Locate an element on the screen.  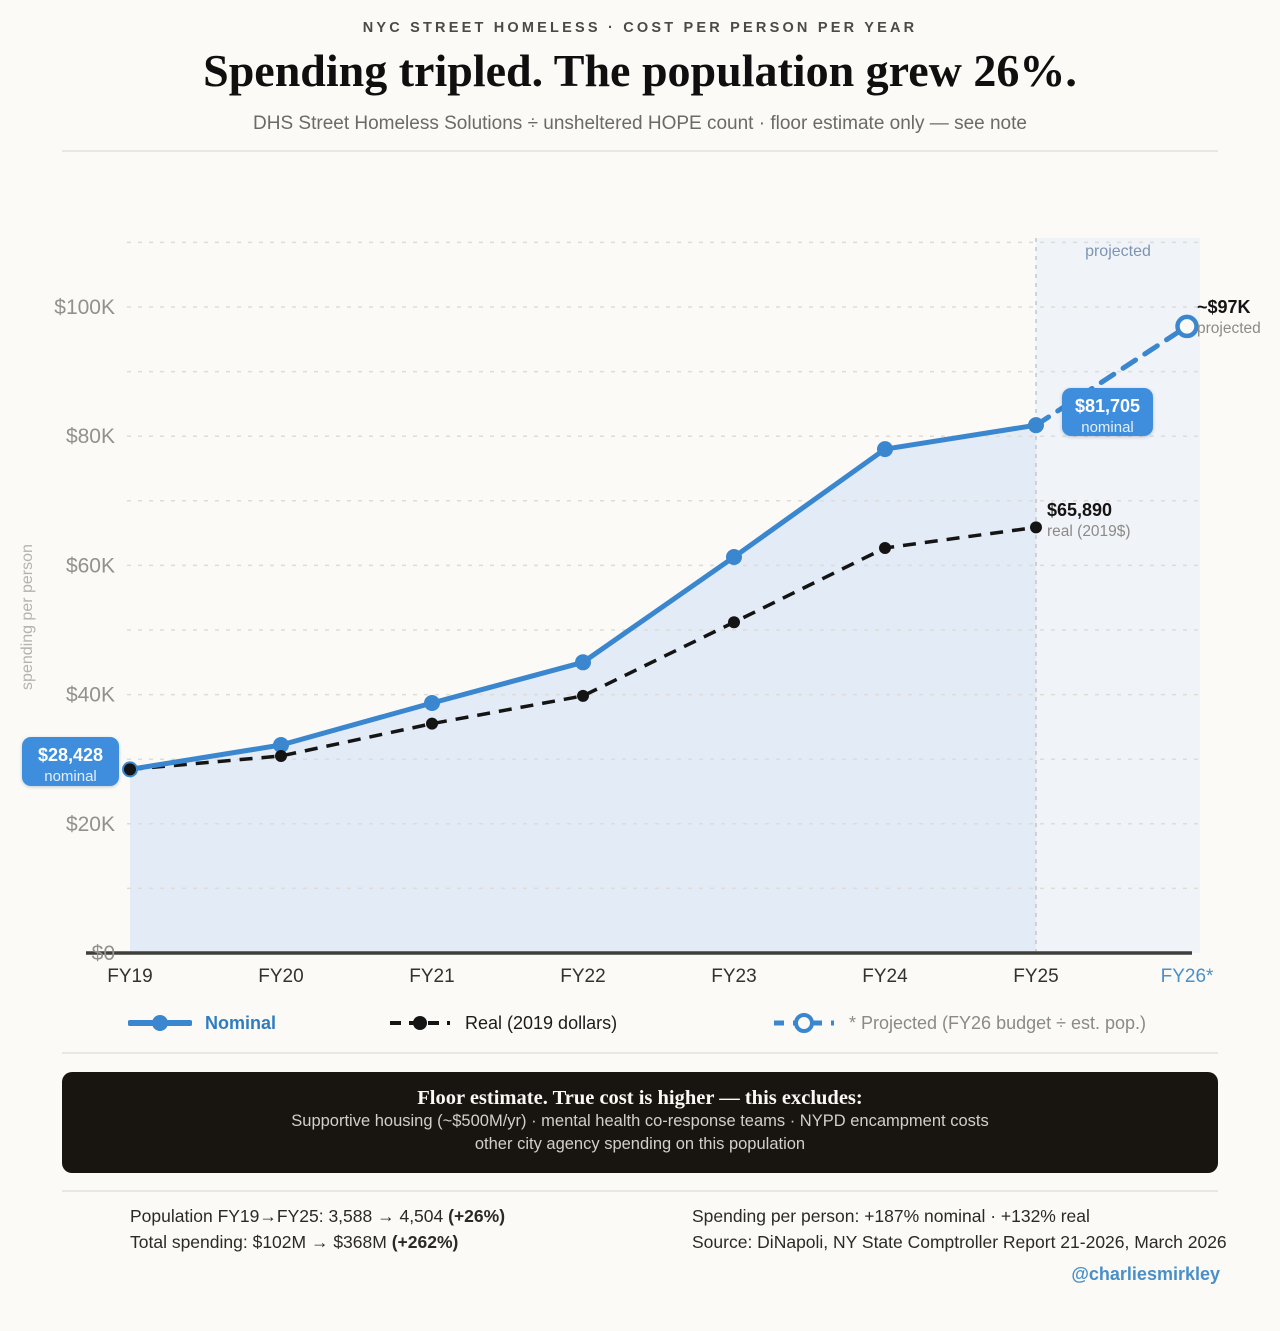
x-tick-label: FY26* is located at coordinates (1187, 976).